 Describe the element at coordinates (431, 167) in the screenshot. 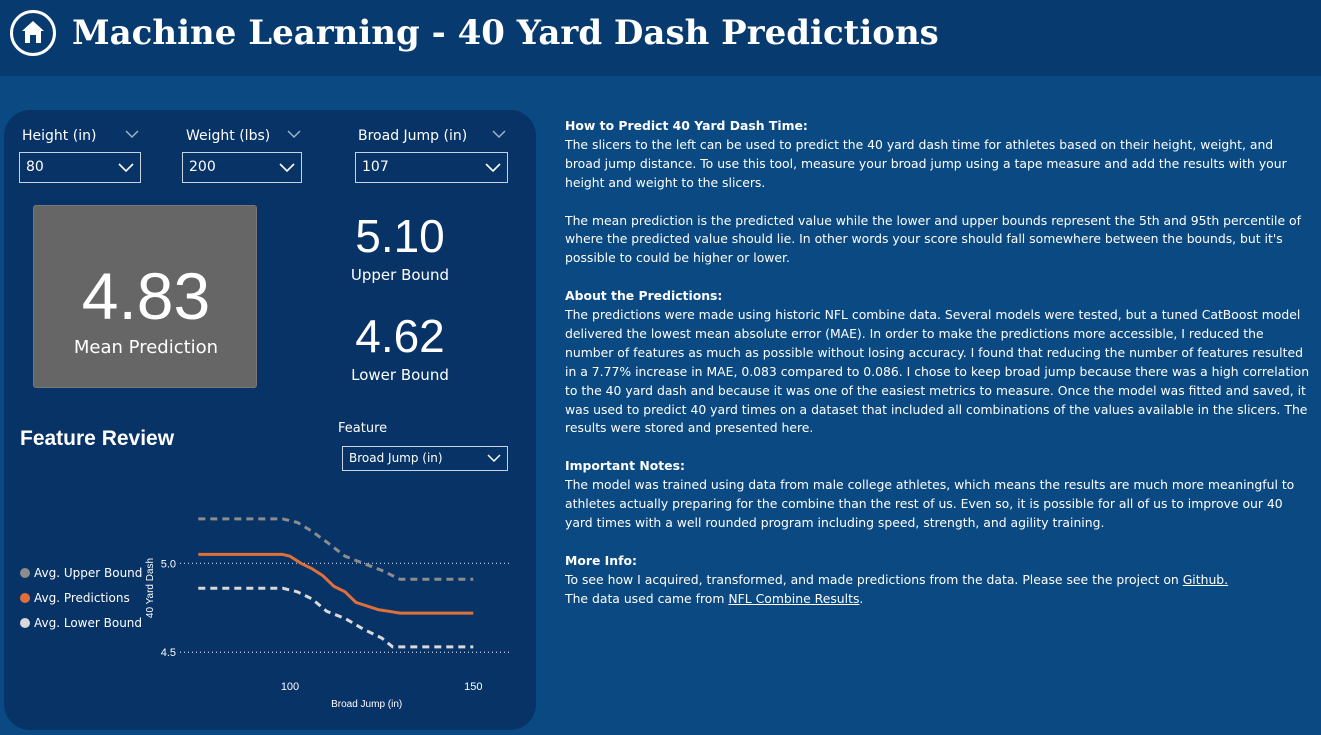

I see `broad-jump-slicer-dropdown: 107` at that location.